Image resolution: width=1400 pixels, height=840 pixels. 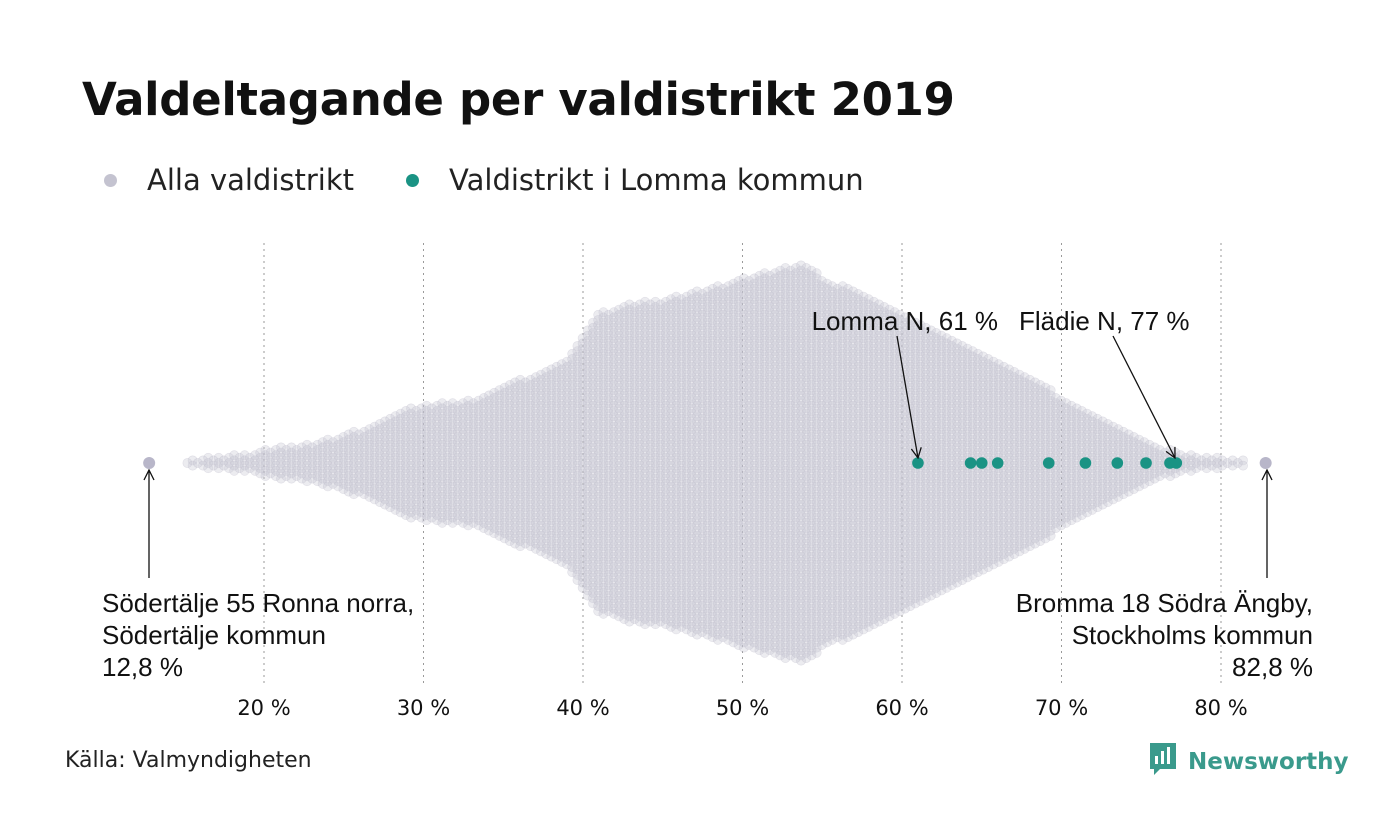 I want to click on legend-item-lomma-districts: Valdistrikt i Lomma kommun, so click(x=635, y=180).